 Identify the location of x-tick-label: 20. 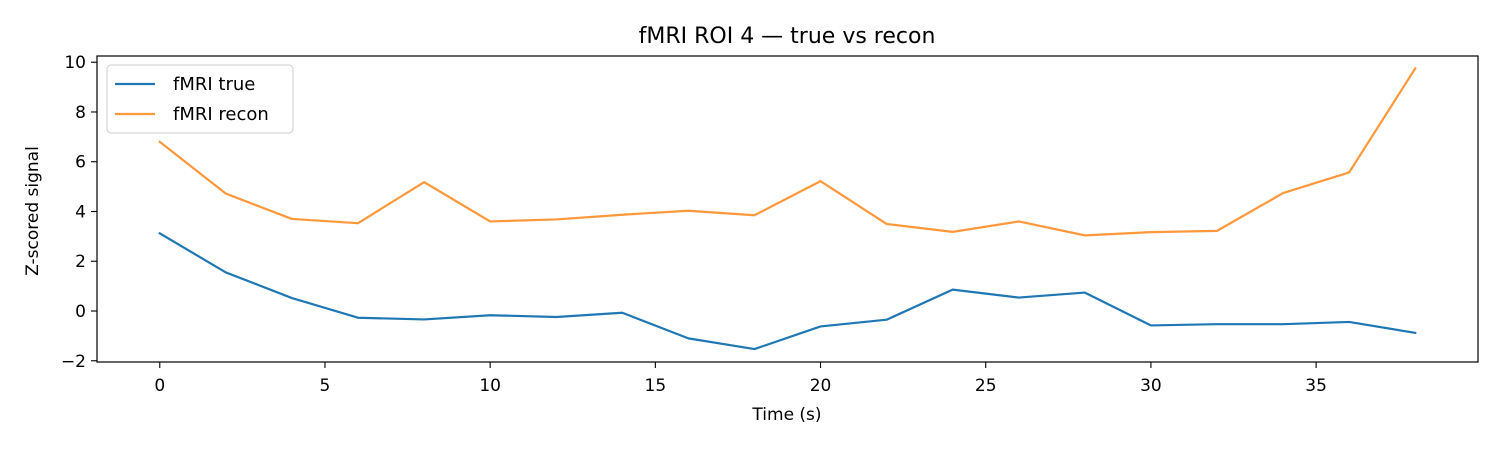
(821, 386).